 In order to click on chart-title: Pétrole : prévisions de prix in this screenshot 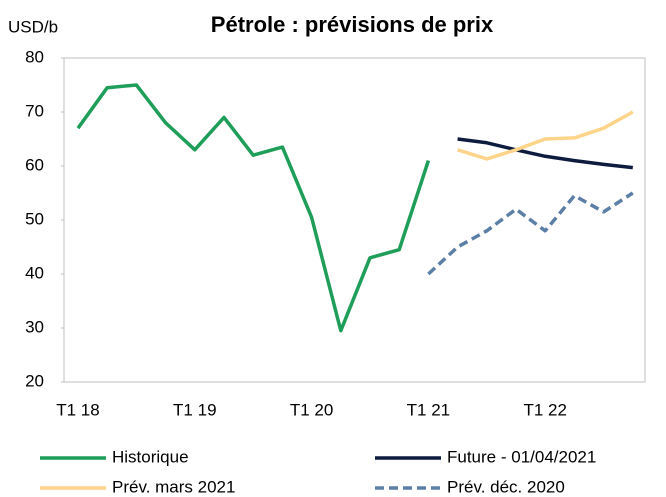, I will do `click(352, 24)`.